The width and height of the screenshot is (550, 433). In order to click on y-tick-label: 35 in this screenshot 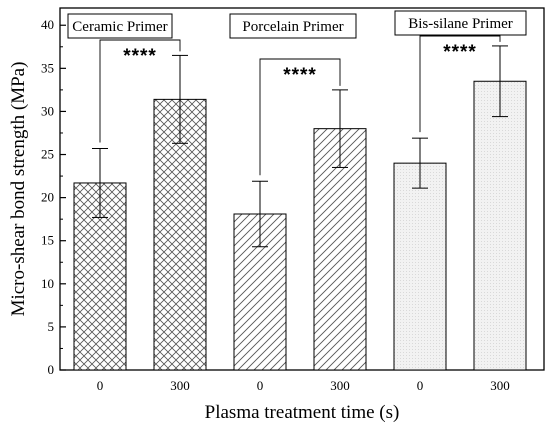, I will do `click(47, 67)`.